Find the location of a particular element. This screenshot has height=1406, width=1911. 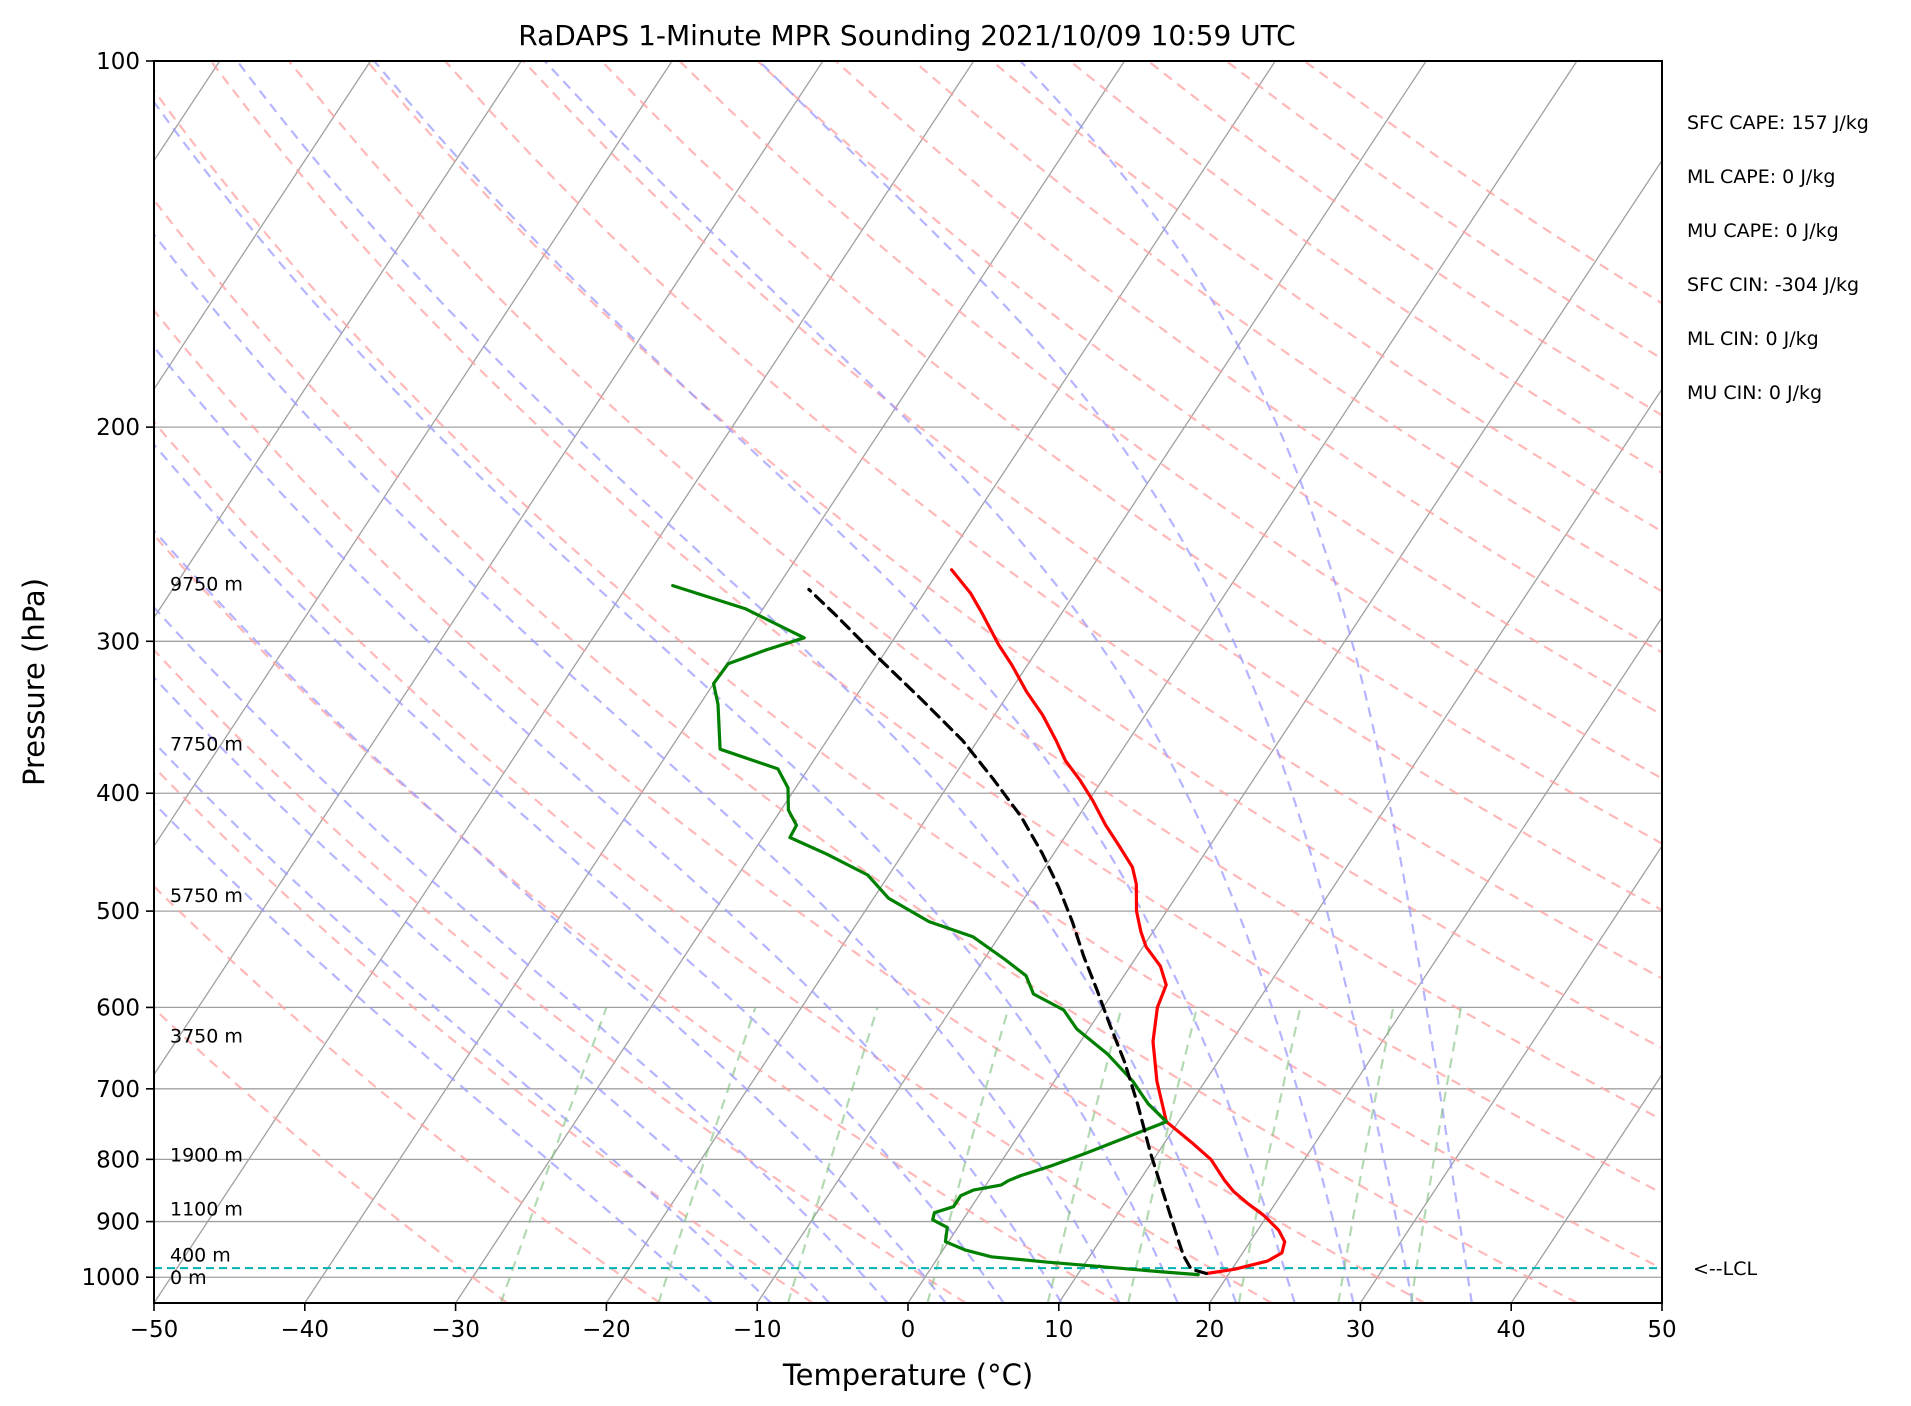

parcel-trace is located at coordinates (1007, 931).